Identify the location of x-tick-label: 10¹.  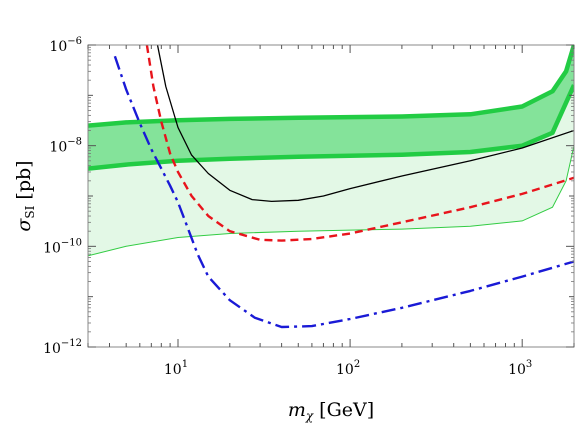
(176, 368).